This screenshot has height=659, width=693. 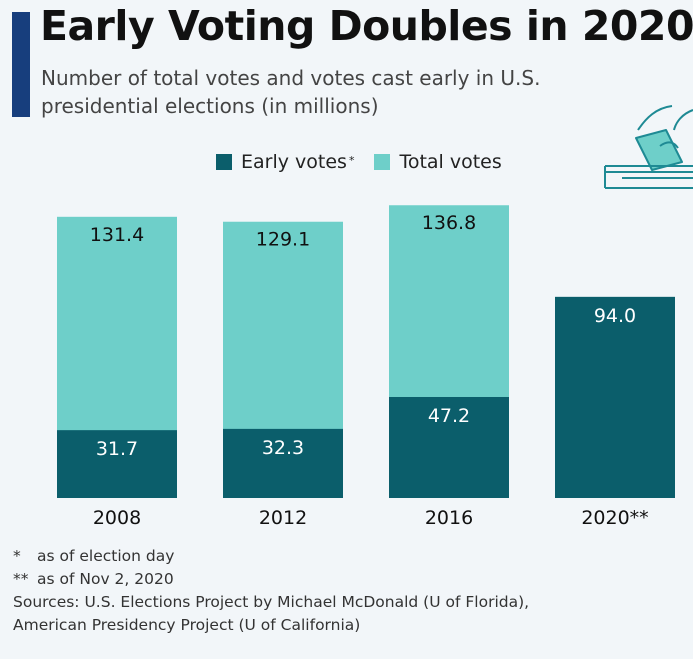 What do you see at coordinates (117, 518) in the screenshot?
I see `x-tick-label-0: 2008` at bounding box center [117, 518].